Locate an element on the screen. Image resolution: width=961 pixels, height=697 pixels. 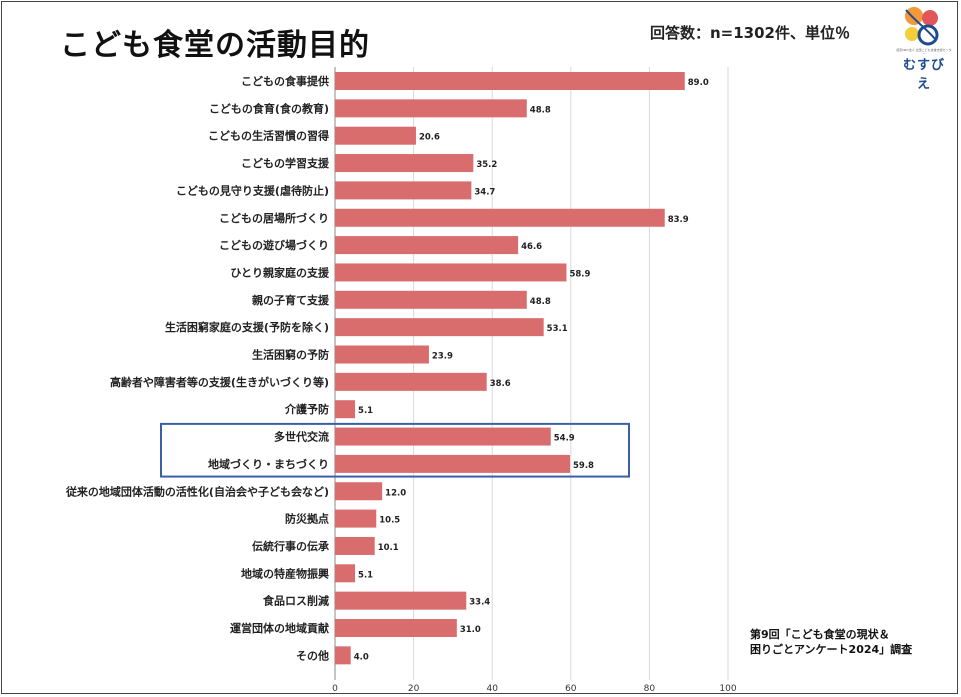
value-label: 46.6 is located at coordinates (531, 247).